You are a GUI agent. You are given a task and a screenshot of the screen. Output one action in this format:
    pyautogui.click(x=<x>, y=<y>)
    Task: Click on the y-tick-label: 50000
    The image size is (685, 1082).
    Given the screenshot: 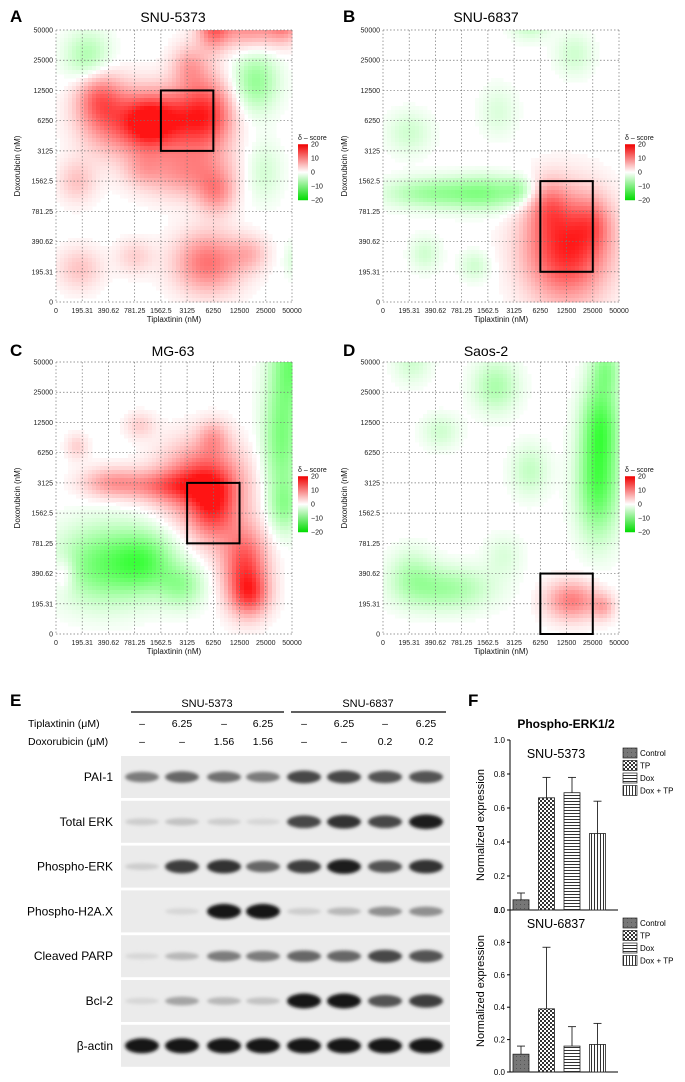 What is the action you would take?
    pyautogui.click(x=371, y=31)
    